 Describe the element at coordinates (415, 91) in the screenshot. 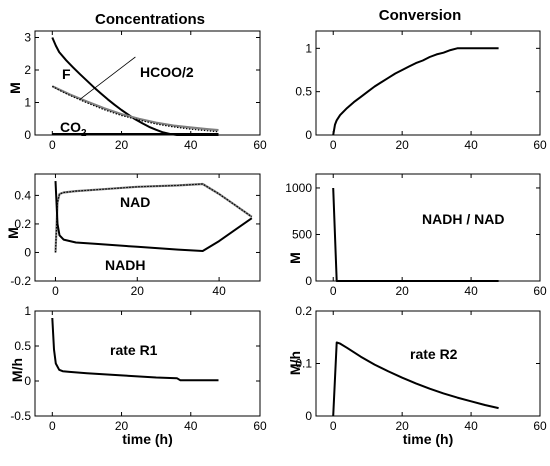

I see `series-line-conversion` at that location.